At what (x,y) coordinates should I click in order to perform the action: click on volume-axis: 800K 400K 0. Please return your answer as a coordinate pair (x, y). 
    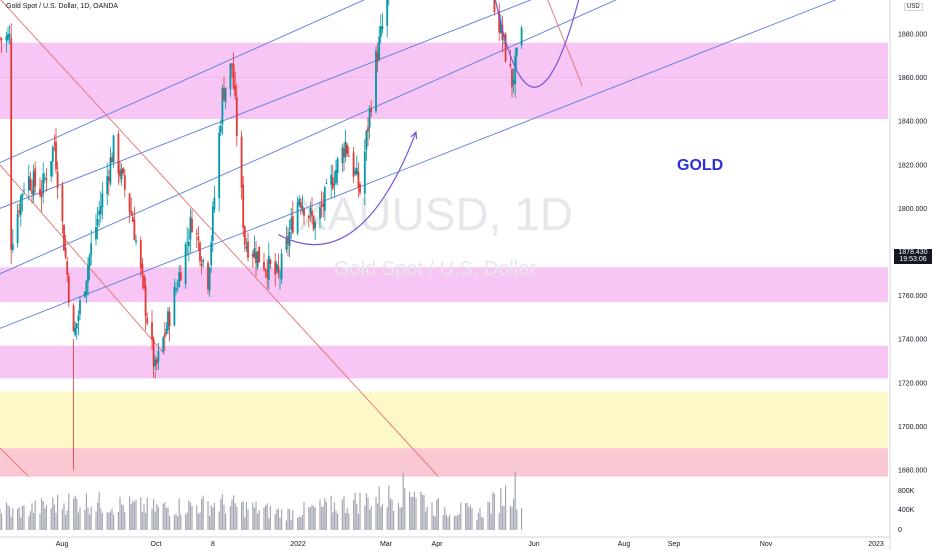
    Looking at the image, I should click on (906, 511).